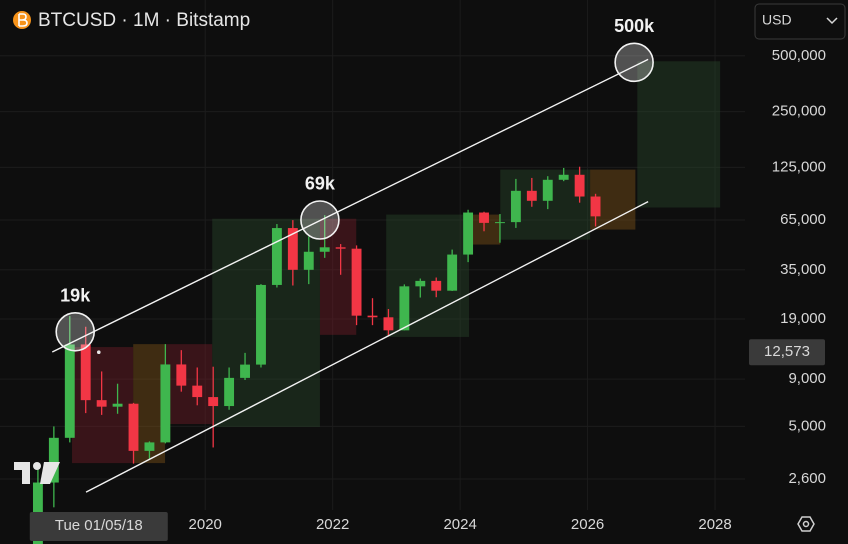  I want to click on btc-glyph, so click(23, 20).